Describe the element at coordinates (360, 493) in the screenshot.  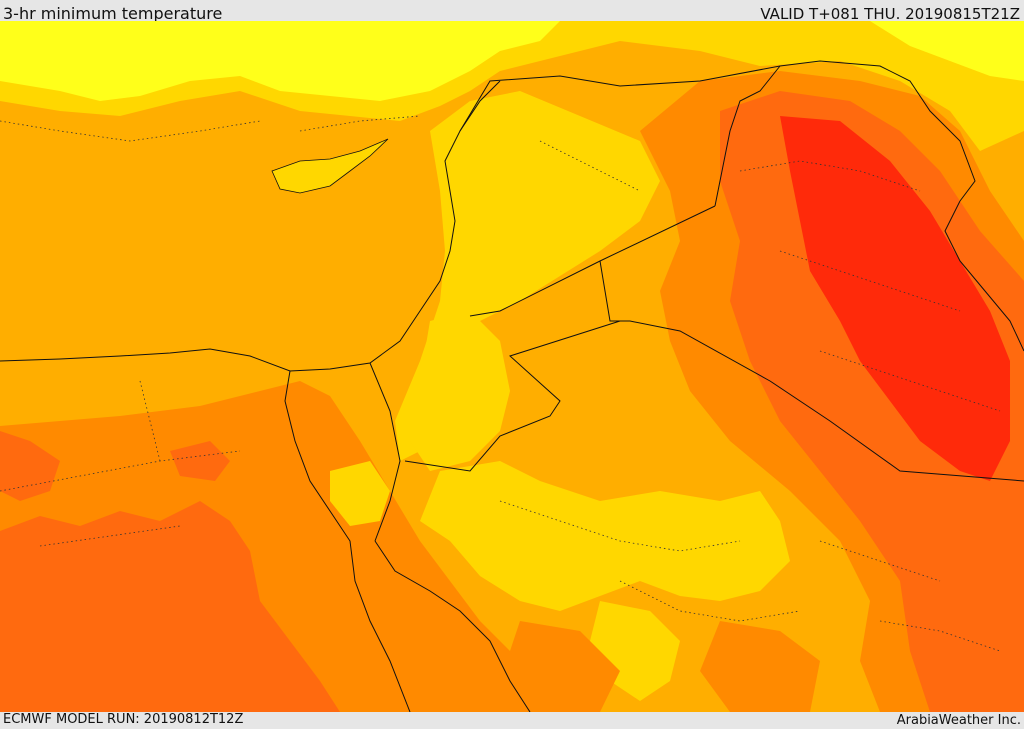
I see `cool-patch-sinai` at that location.